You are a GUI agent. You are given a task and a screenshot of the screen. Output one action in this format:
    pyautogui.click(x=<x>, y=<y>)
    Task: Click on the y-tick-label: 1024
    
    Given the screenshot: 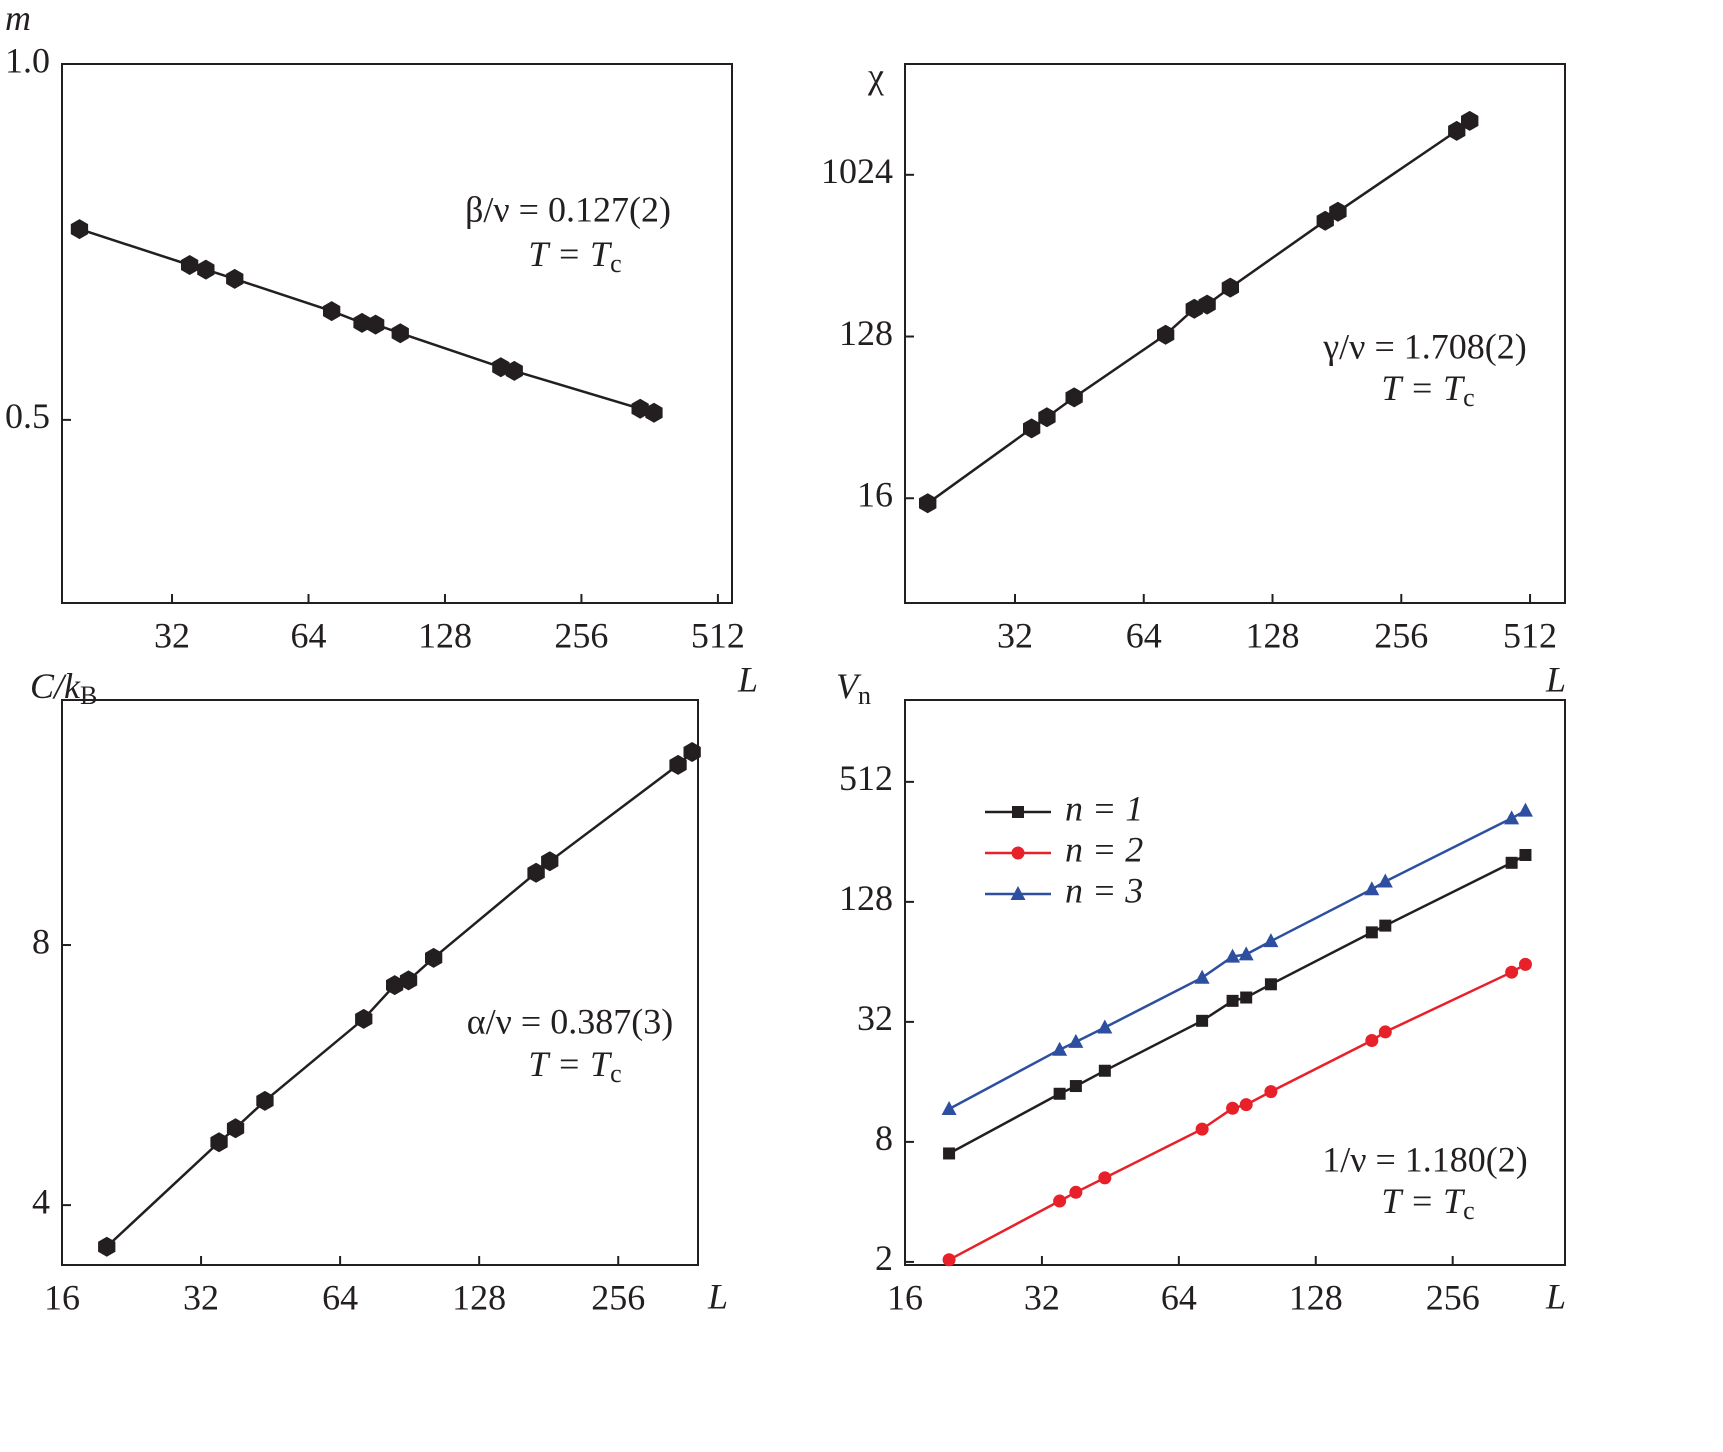 What is the action you would take?
    pyautogui.click(x=857, y=171)
    